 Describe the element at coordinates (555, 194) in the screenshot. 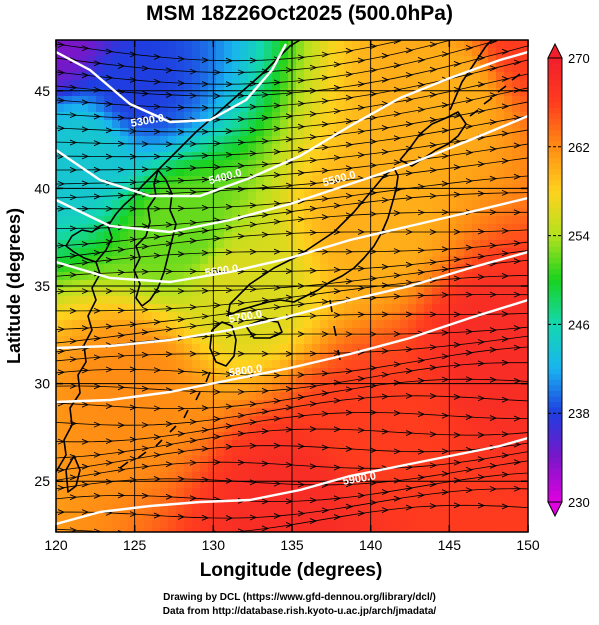

I see `colorbar-segment` at that location.